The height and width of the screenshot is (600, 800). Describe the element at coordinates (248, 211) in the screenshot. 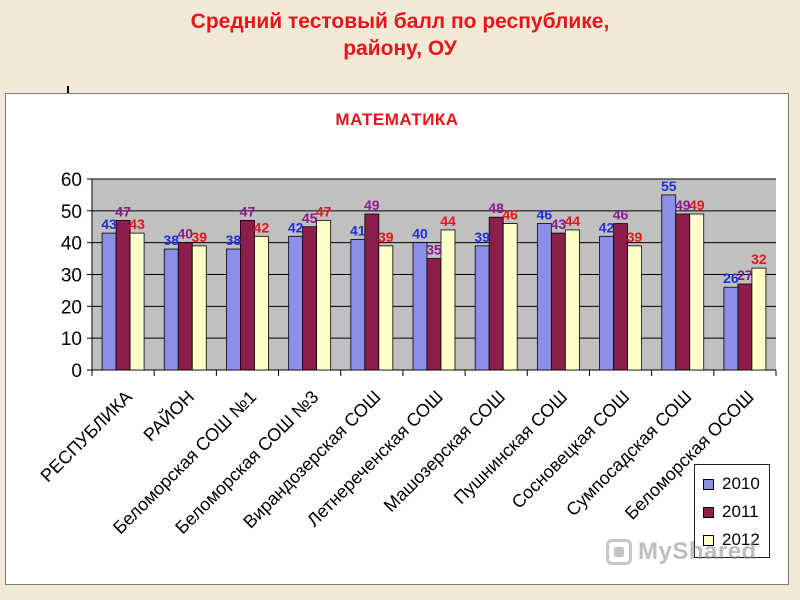

I see `data-label-2011-3: 47` at that location.